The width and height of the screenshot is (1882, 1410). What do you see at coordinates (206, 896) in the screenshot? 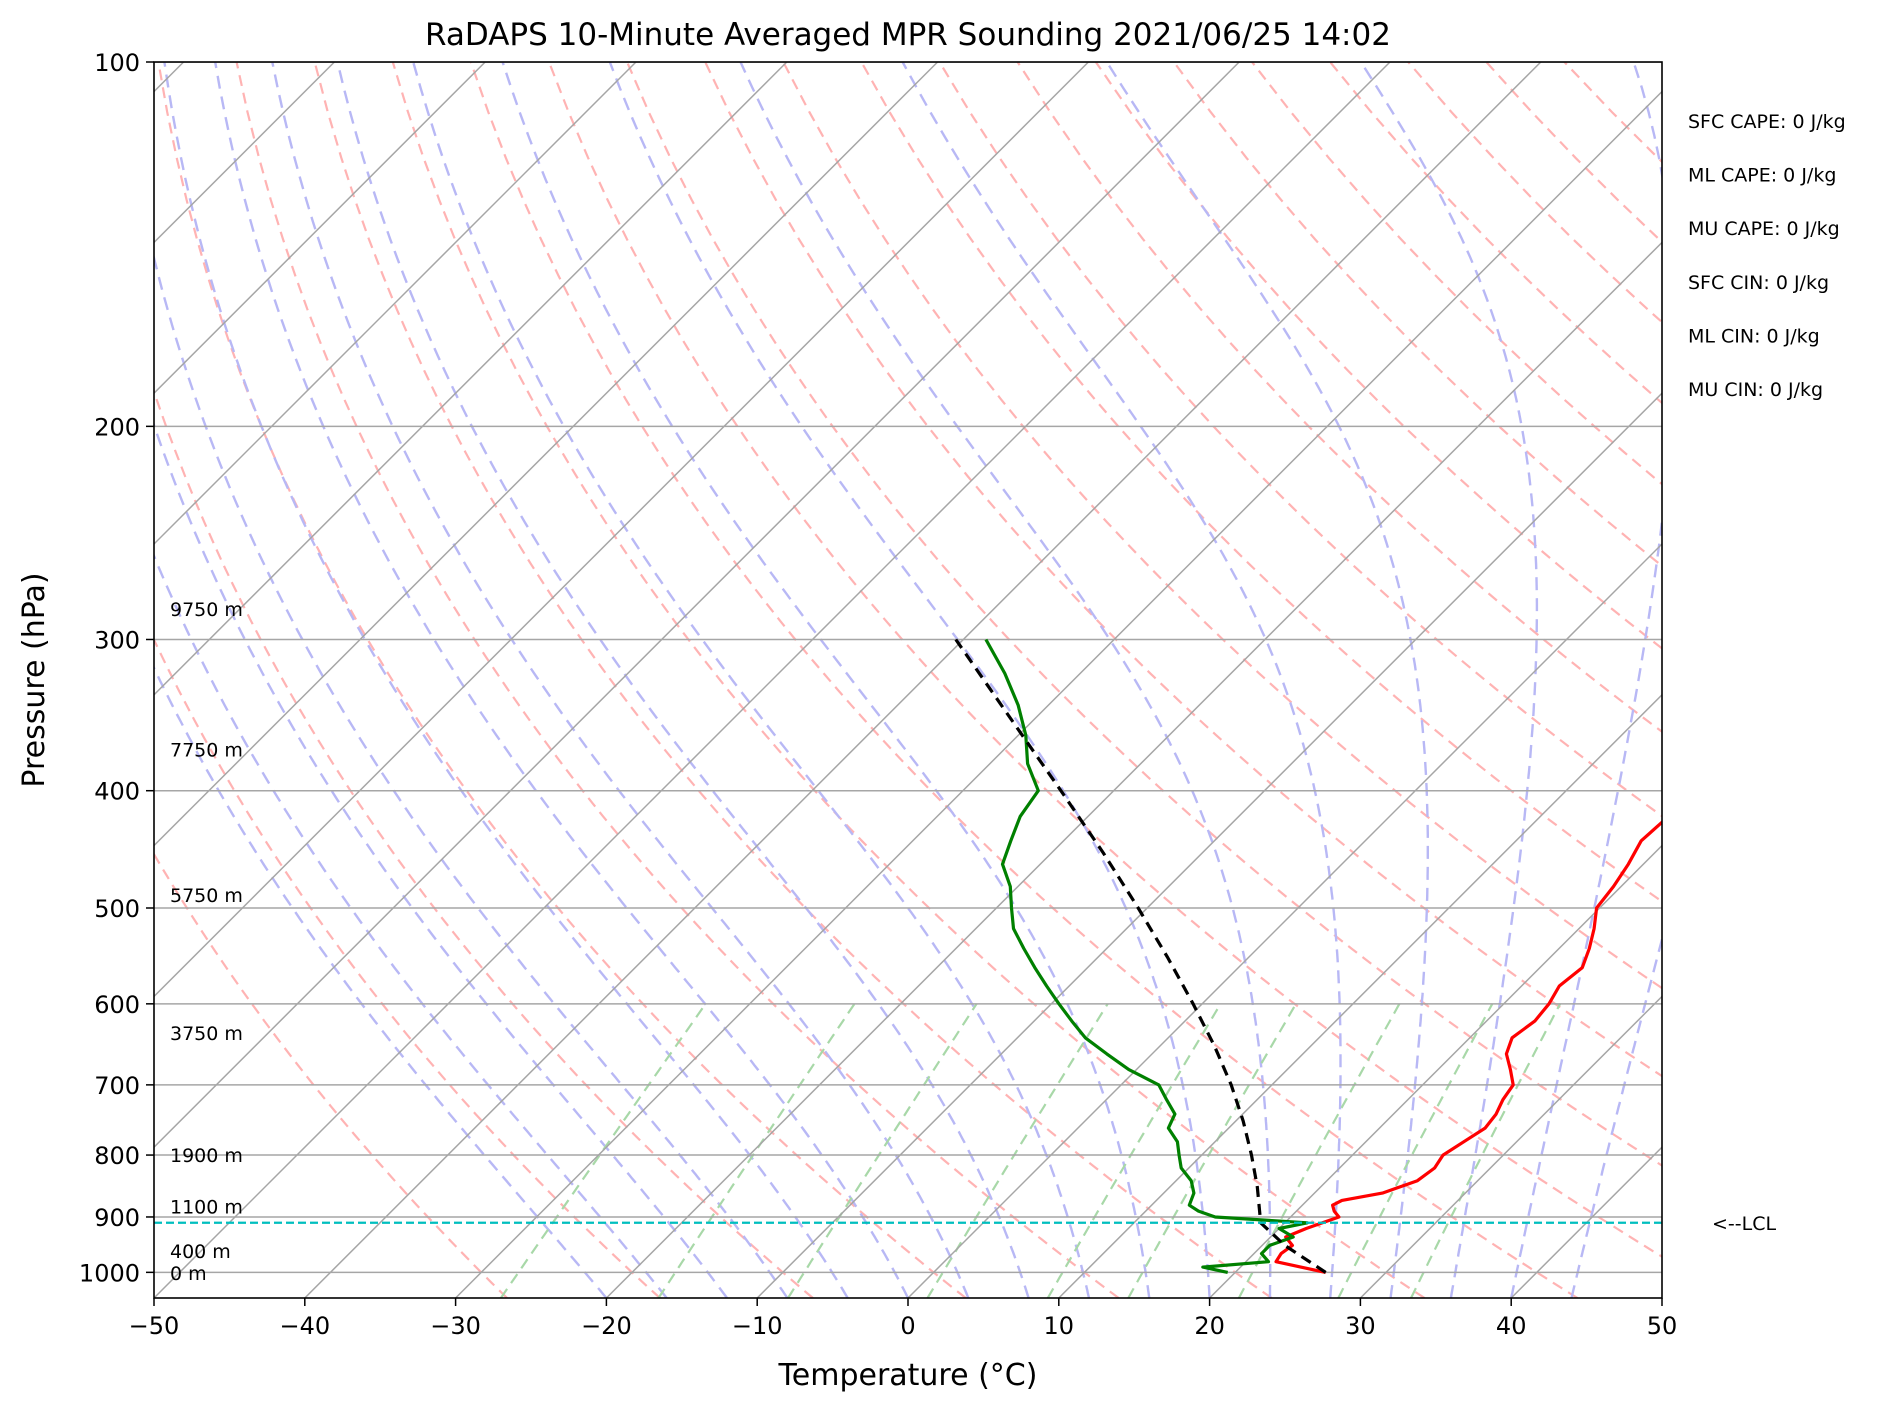
I see `height-label: 5750 m` at bounding box center [206, 896].